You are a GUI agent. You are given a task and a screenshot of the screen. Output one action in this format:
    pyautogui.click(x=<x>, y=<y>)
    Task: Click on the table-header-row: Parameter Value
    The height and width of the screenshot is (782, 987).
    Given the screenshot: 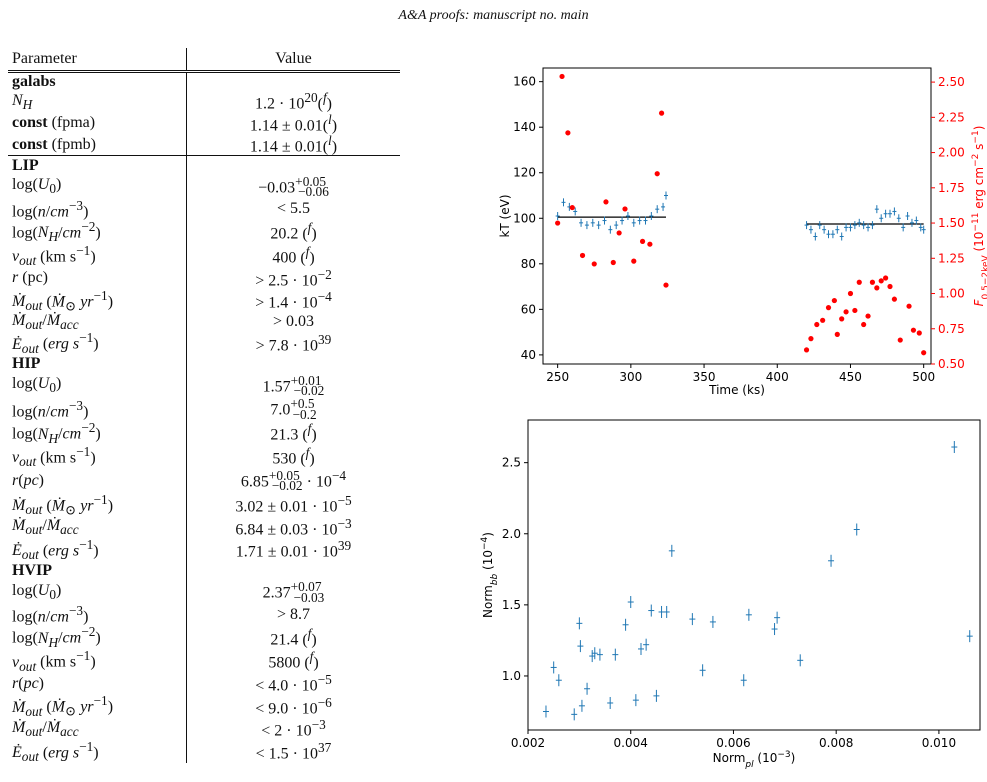 What is the action you would take?
    pyautogui.click(x=204, y=60)
    